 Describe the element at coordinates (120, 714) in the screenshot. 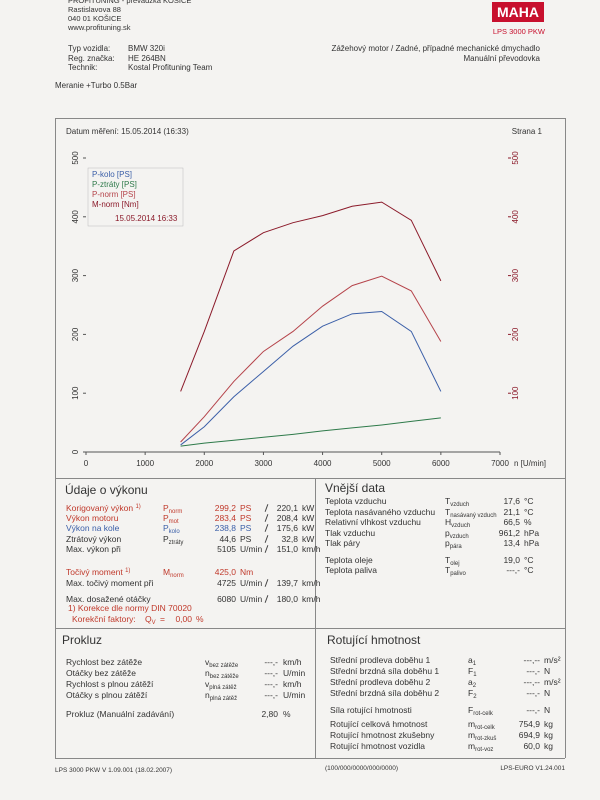

I see `row-label: Prokluz (Manuální zadávání)` at that location.